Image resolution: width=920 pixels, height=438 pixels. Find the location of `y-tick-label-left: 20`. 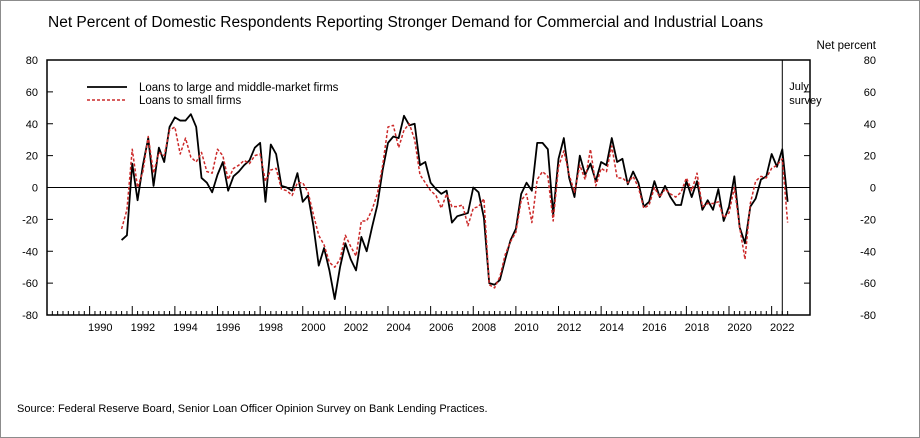

y-tick-label-left: 20 is located at coordinates (32, 157).